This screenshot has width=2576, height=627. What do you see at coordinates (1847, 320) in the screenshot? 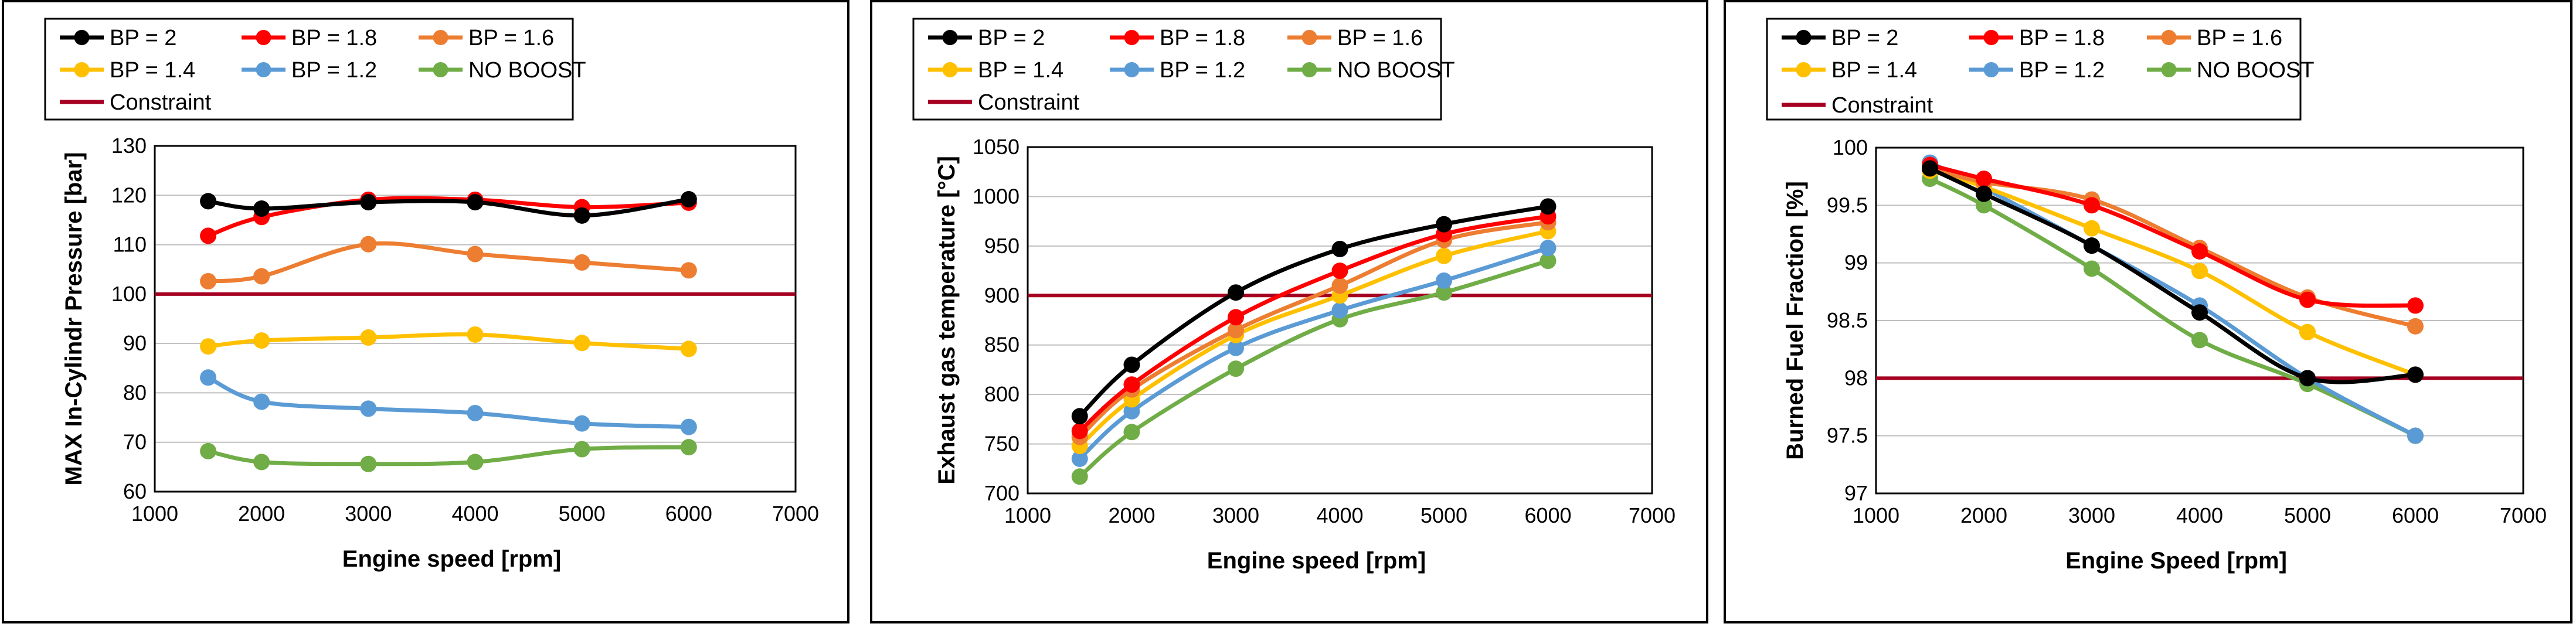
I see `y-tick-label: 98.5` at bounding box center [1847, 320].